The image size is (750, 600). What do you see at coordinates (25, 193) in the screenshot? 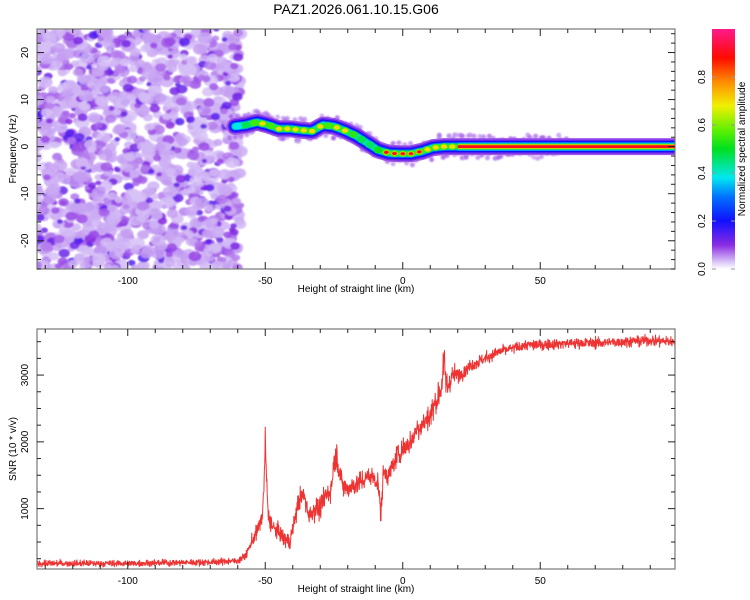
I see `y-tick-label: -10` at bounding box center [25, 193].